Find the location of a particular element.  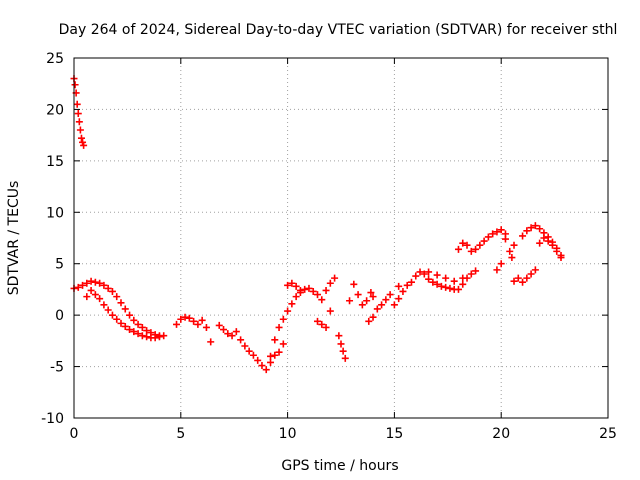

x-tick-labels: 0 5 10 15 20 25 is located at coordinates (343, 434).